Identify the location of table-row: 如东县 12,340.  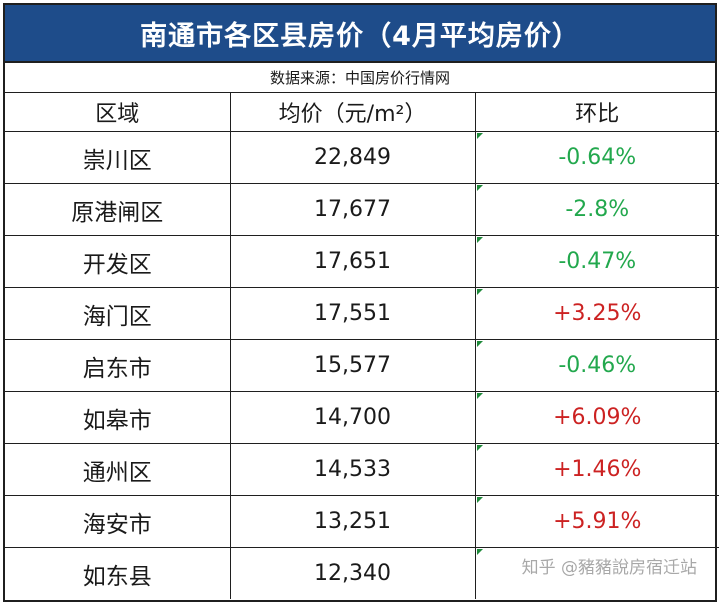
(362, 573).